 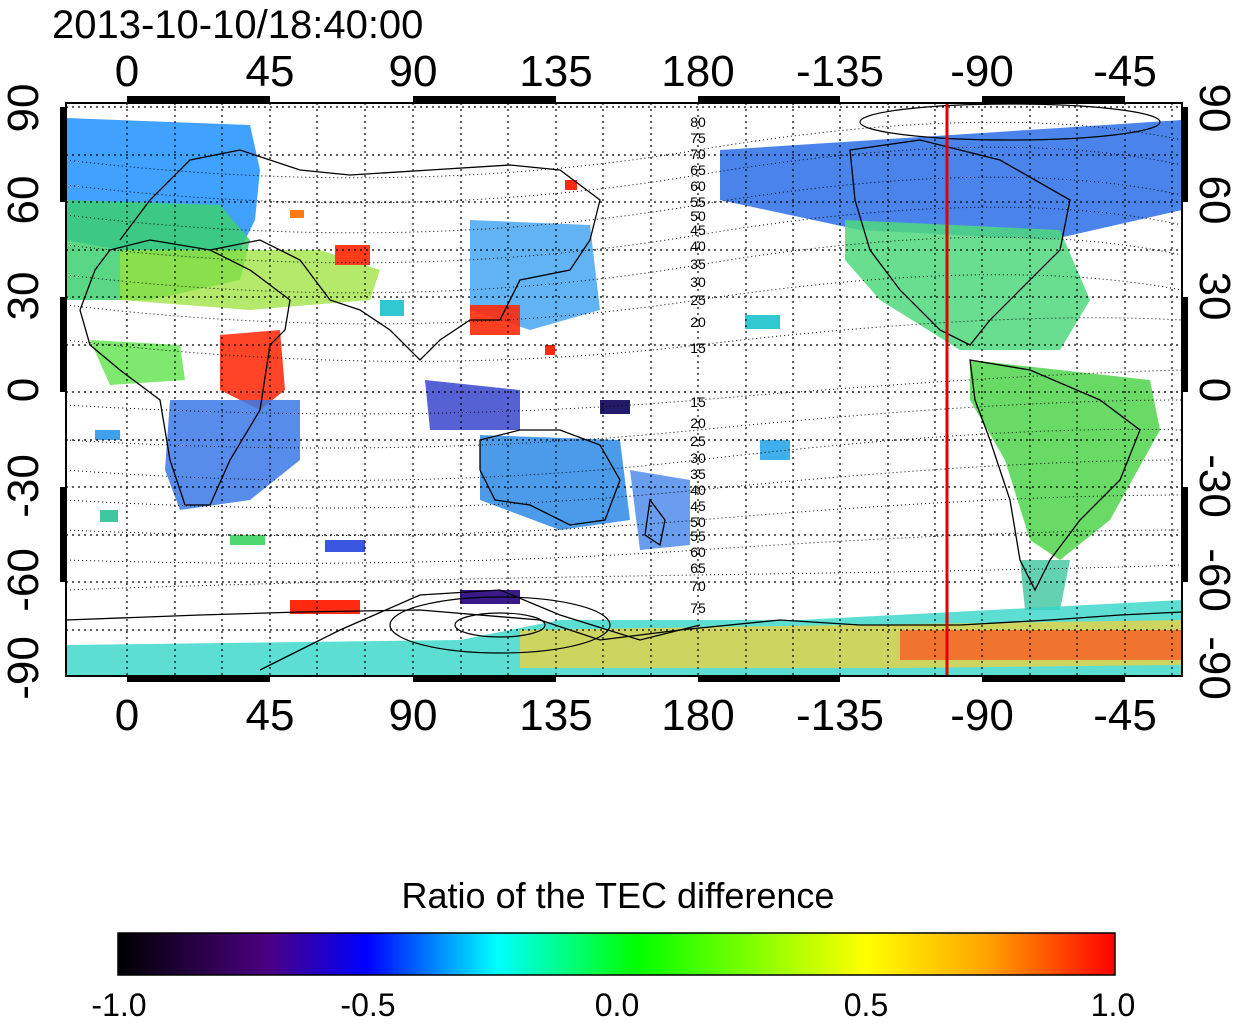 What do you see at coordinates (24, 296) in the screenshot?
I see `left-lat-label: 30` at bounding box center [24, 296].